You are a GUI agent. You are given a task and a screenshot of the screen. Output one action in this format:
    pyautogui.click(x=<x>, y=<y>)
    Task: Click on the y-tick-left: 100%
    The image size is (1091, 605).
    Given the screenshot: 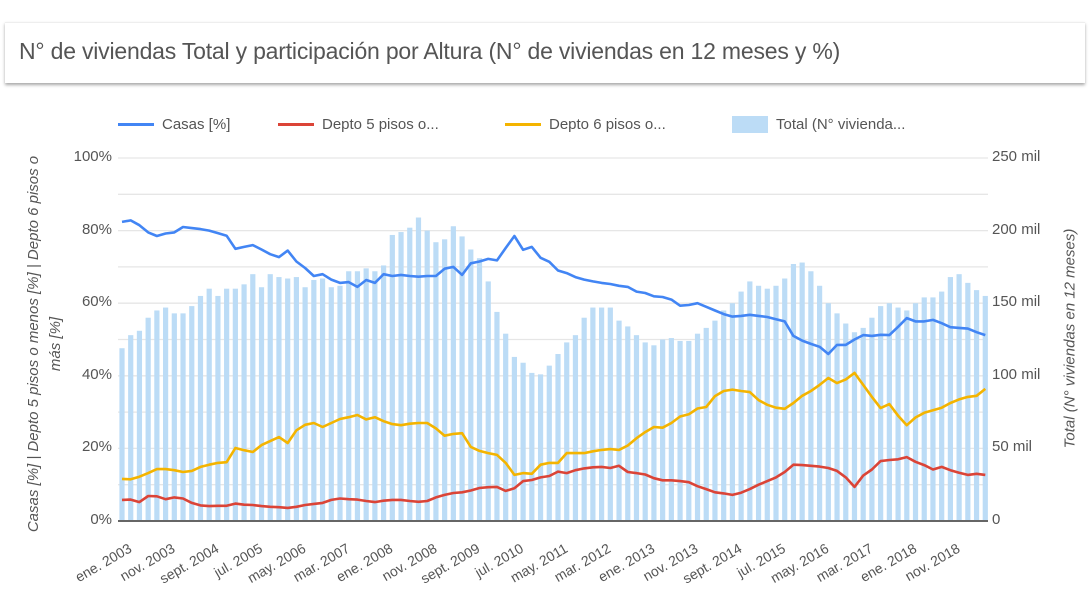 What is the action you would take?
    pyautogui.click(x=92, y=156)
    